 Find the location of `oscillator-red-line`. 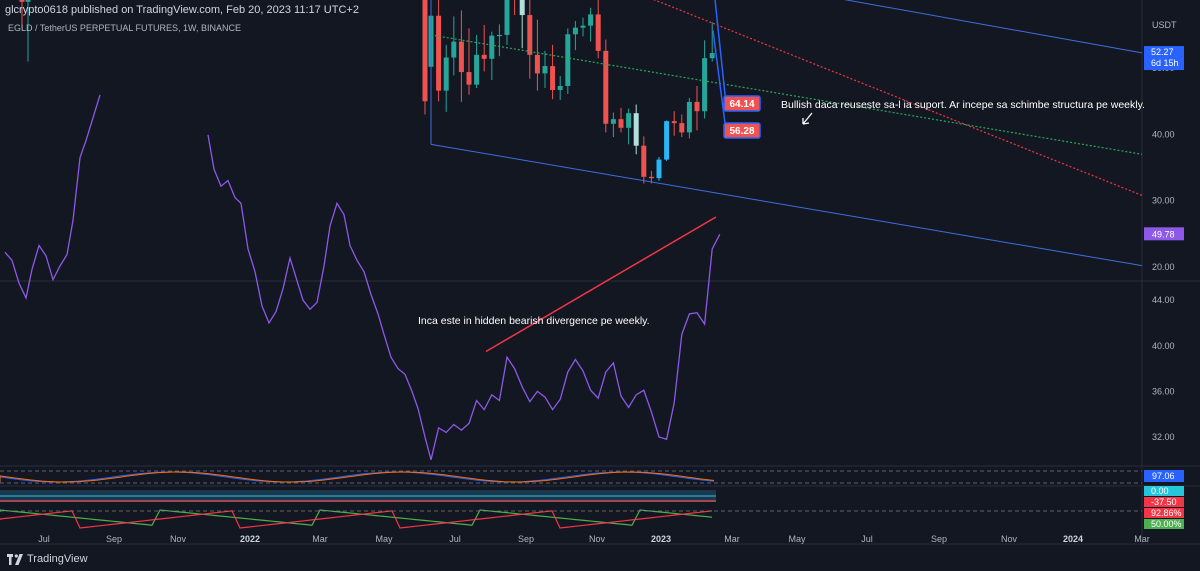

oscillator-red-line is located at coordinates (356, 519).